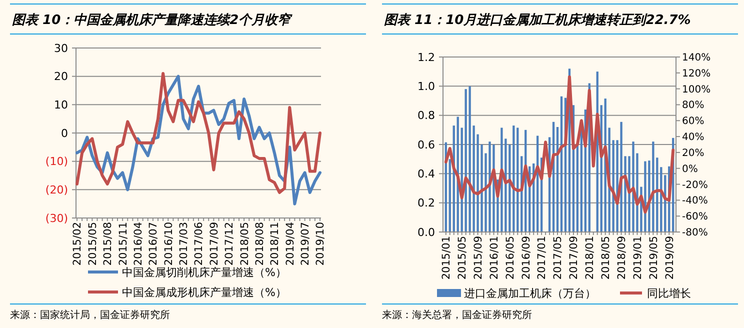  Describe the element at coordinates (56, 161) in the screenshot. I see `y-tick-label: (10)` at that location.